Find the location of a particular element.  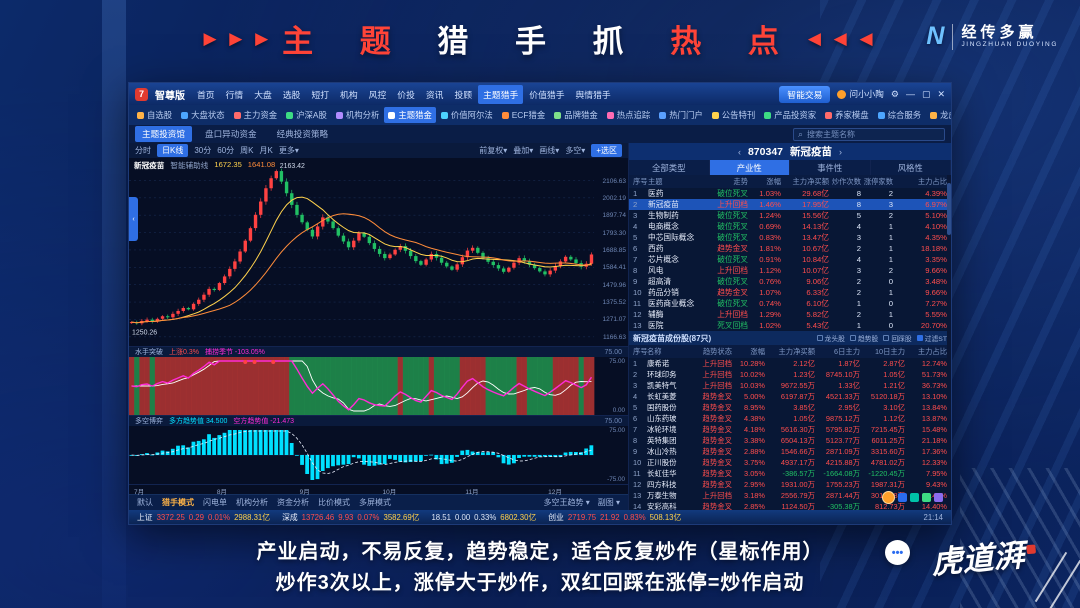

column-header-序号: 序号 is located at coordinates (640, 181).